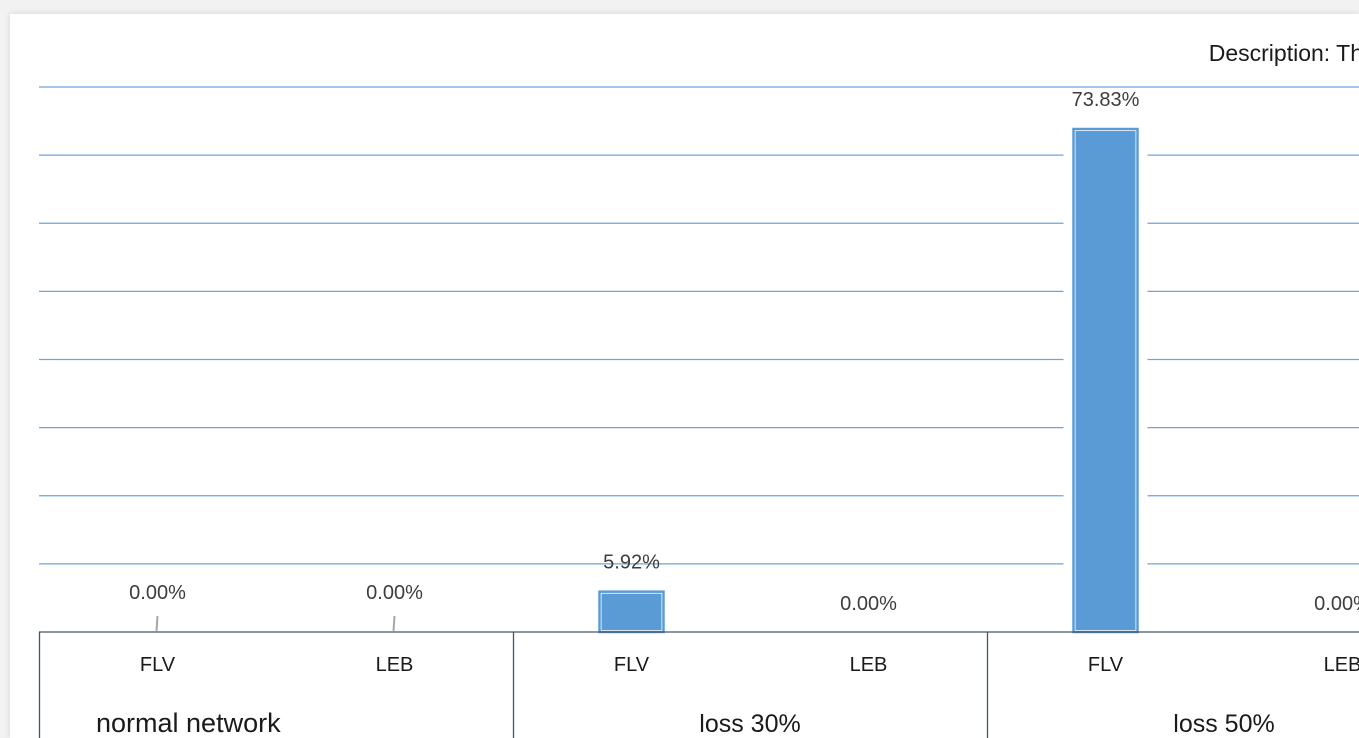  Describe the element at coordinates (749, 724) in the screenshot. I see `group-label: loss 30%` at that location.